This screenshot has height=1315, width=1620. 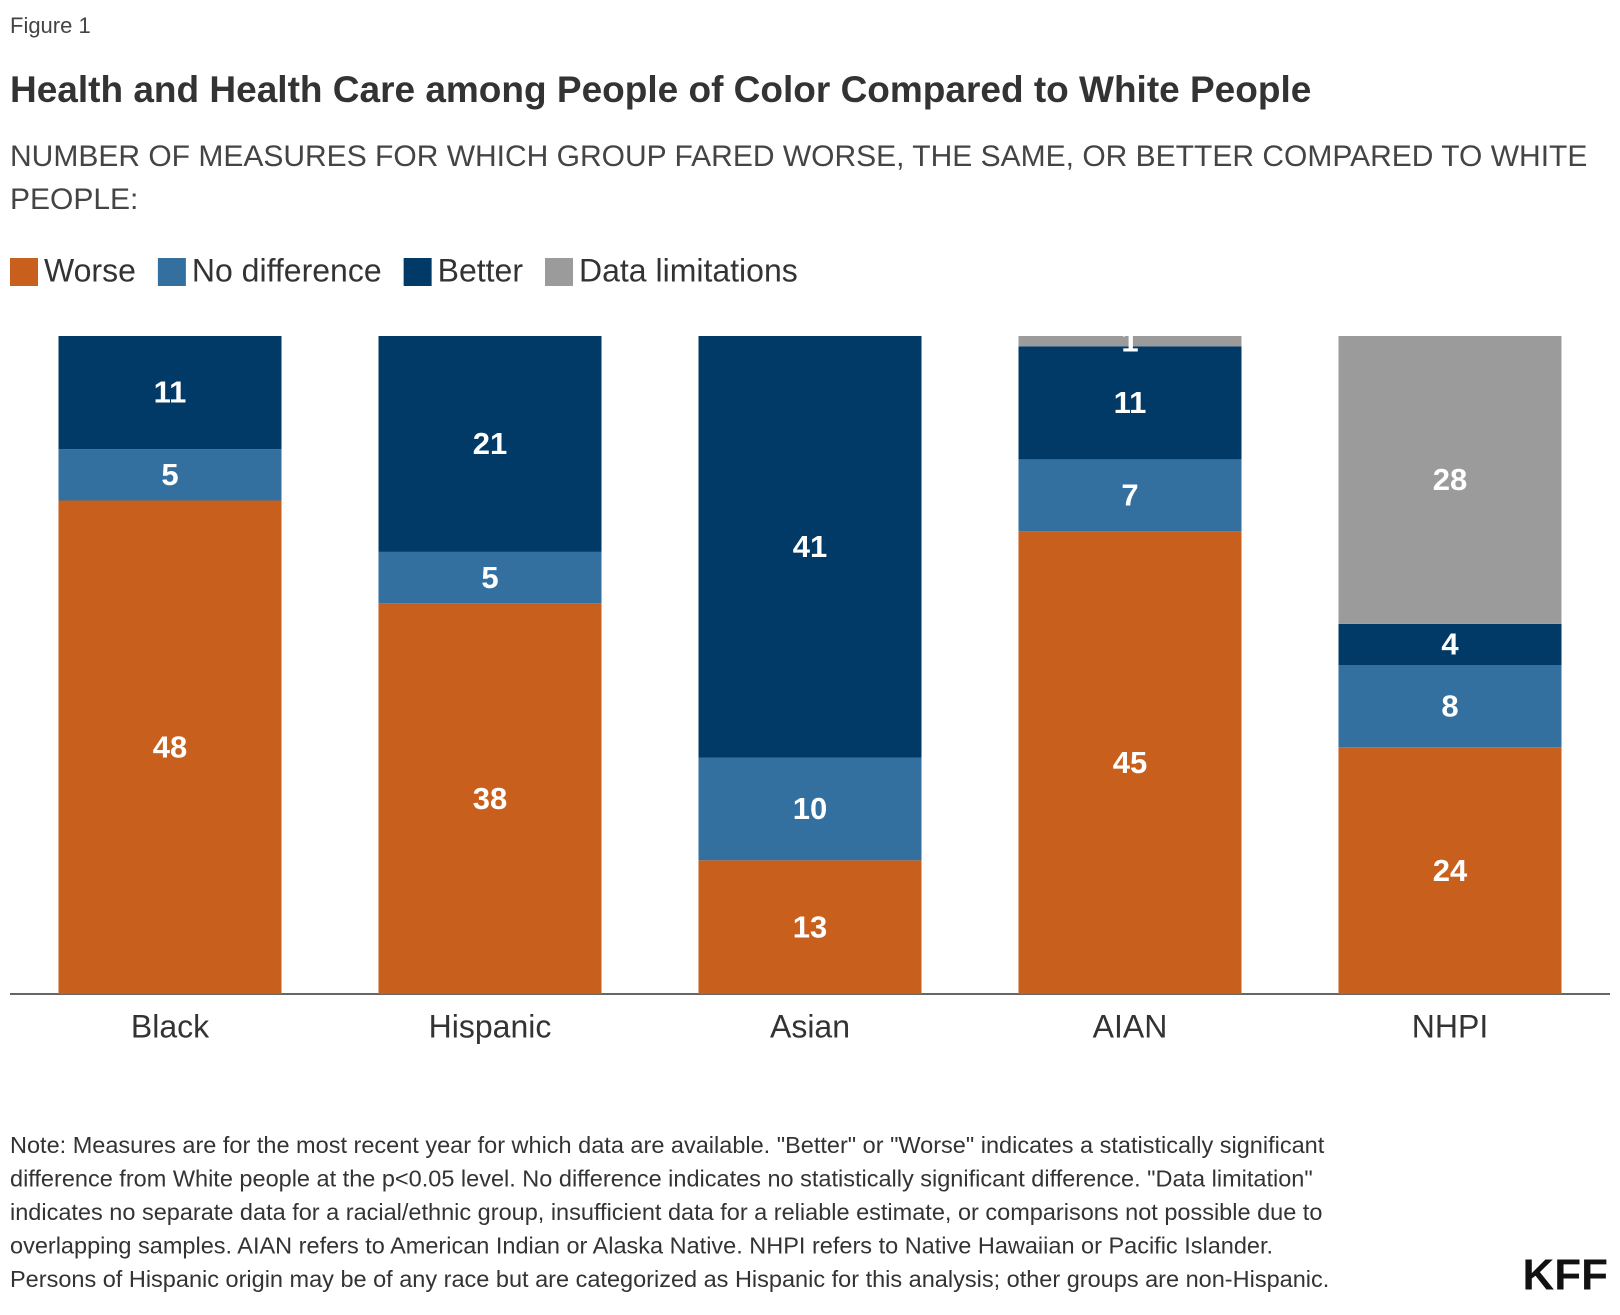 I want to click on x-tick-label: Hispanic, so click(x=490, y=1026).